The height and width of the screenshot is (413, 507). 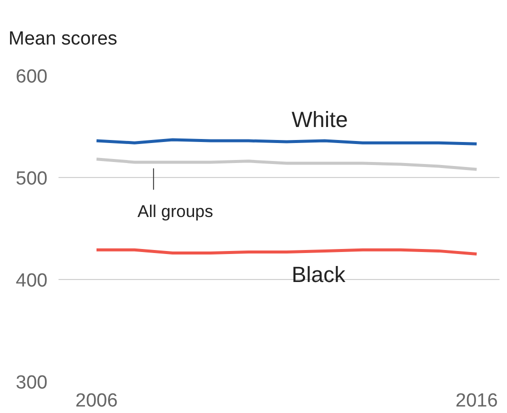 I want to click on series-label: White, so click(x=320, y=119).